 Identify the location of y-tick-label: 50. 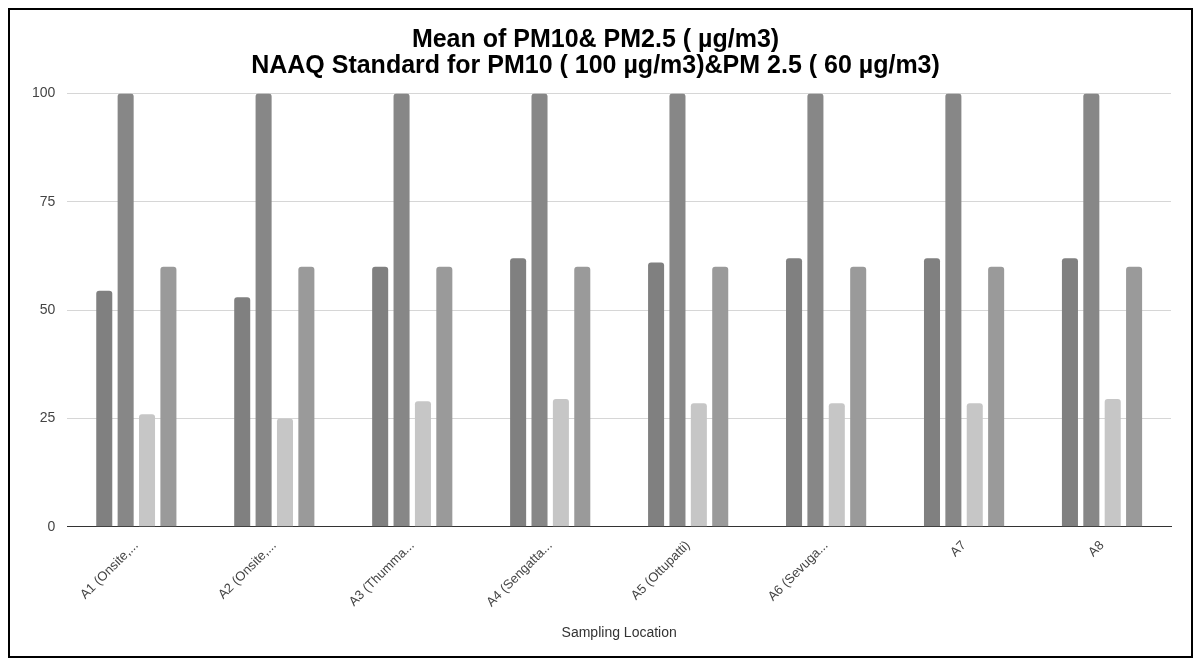
(47, 309).